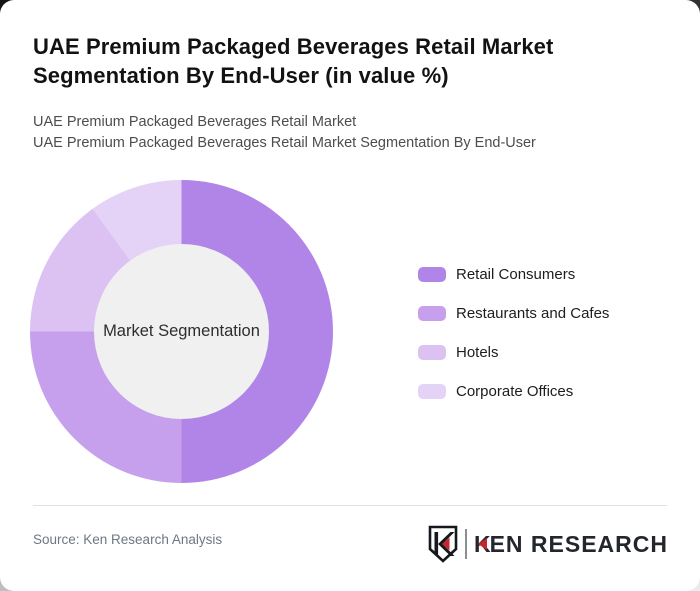  Describe the element at coordinates (241, 76) in the screenshot. I see `chart-title-line2: Segmentation By End-User (in value %)` at that location.